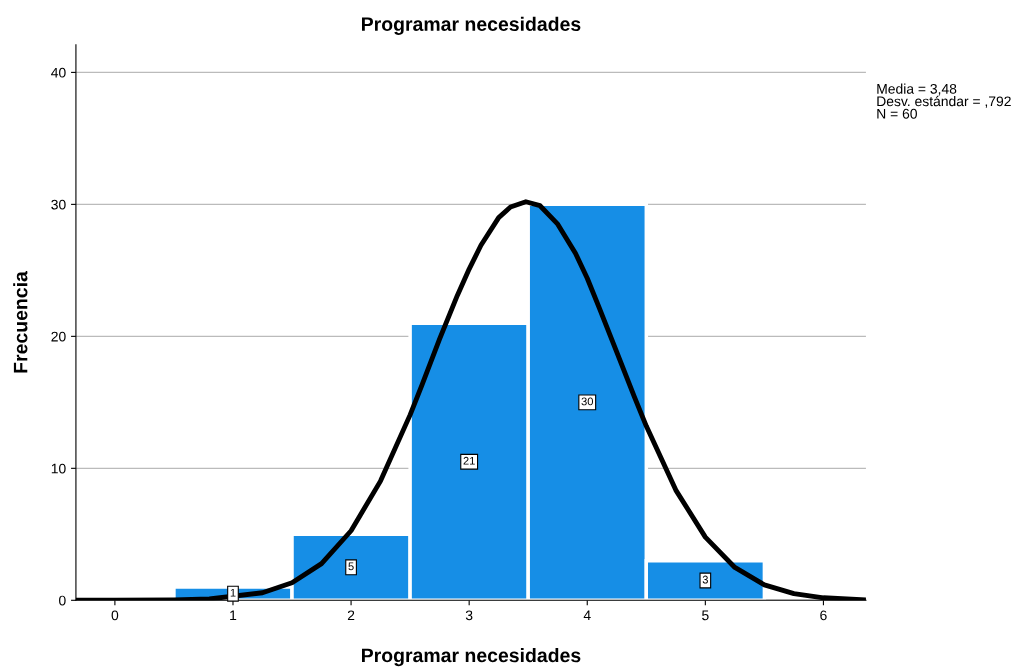  I want to click on y-tick-label: 30, so click(58, 204).